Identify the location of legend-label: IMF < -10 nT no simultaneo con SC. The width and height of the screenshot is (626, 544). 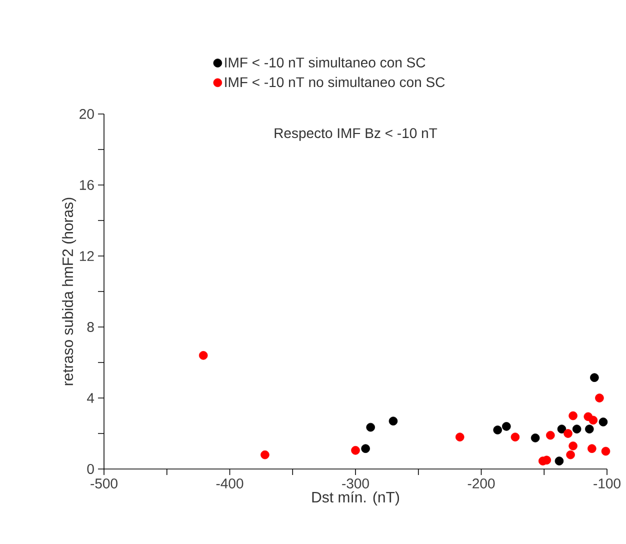
(335, 82).